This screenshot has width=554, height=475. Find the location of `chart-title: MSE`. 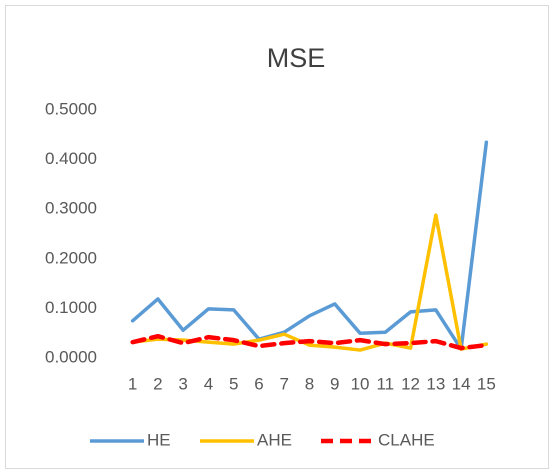

chart-title: MSE is located at coordinates (296, 58).